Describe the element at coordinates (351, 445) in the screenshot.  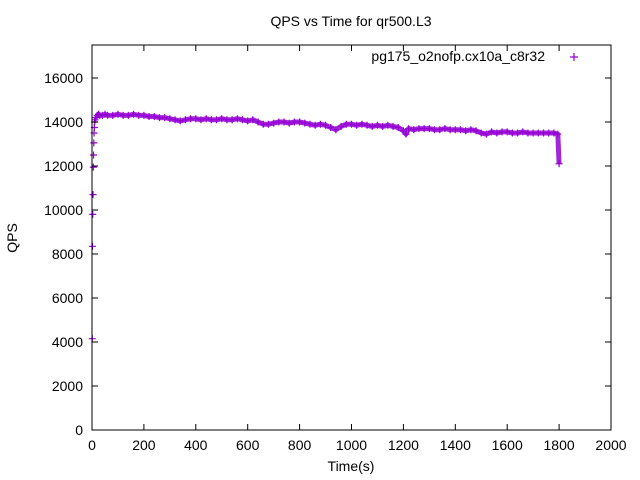
I see `x-tick-label: 1000` at that location.